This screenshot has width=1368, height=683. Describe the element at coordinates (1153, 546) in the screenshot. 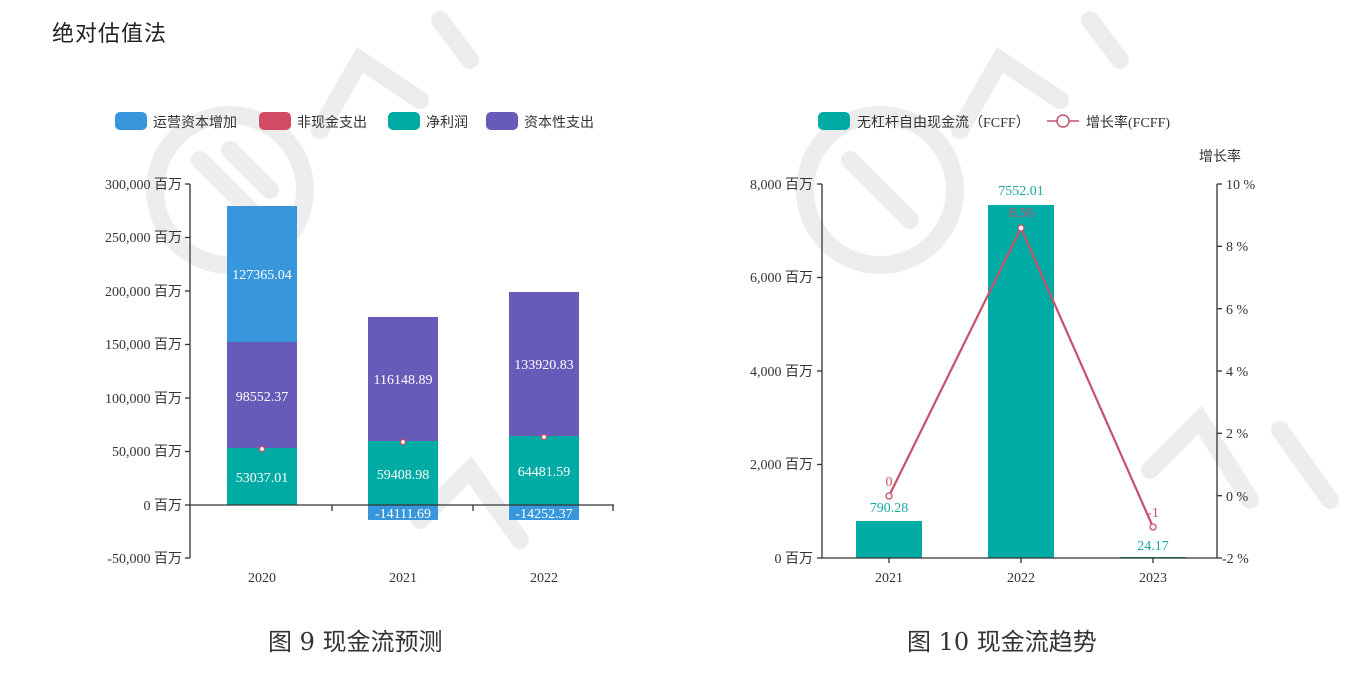

I see `svg-text: 24.17` at that location.